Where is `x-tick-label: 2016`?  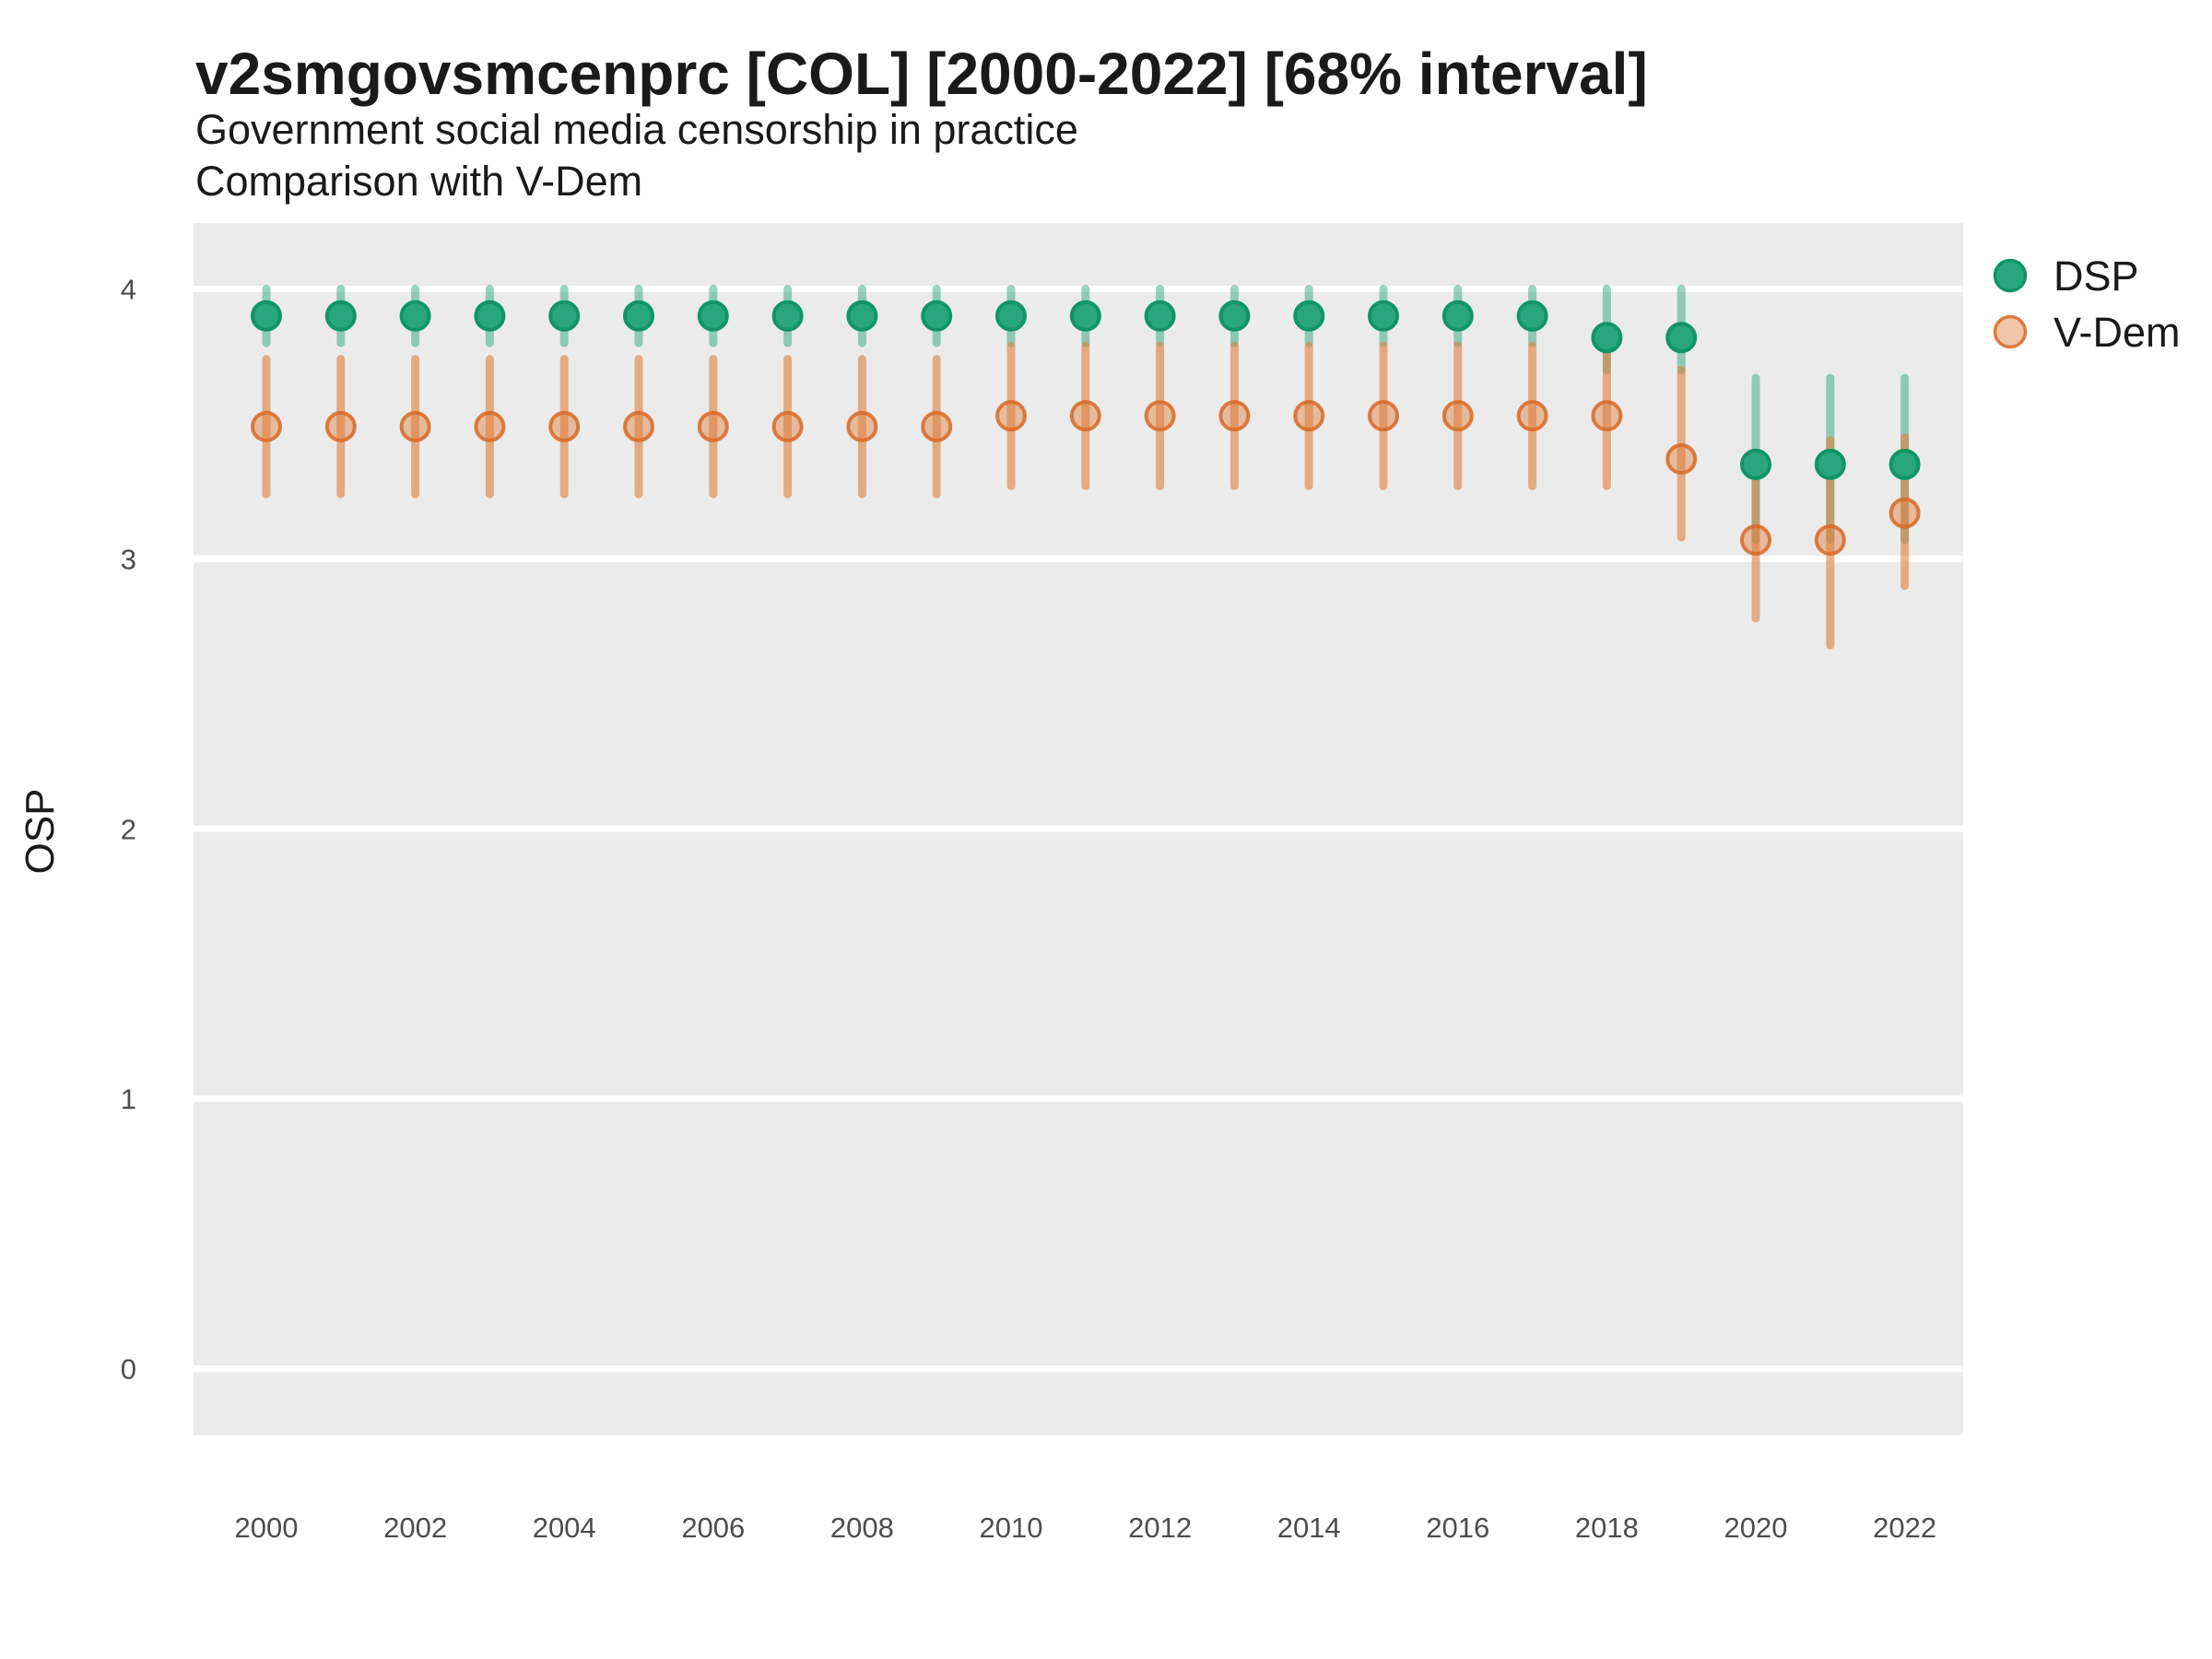
x-tick-label: 2016 is located at coordinates (1457, 1528).